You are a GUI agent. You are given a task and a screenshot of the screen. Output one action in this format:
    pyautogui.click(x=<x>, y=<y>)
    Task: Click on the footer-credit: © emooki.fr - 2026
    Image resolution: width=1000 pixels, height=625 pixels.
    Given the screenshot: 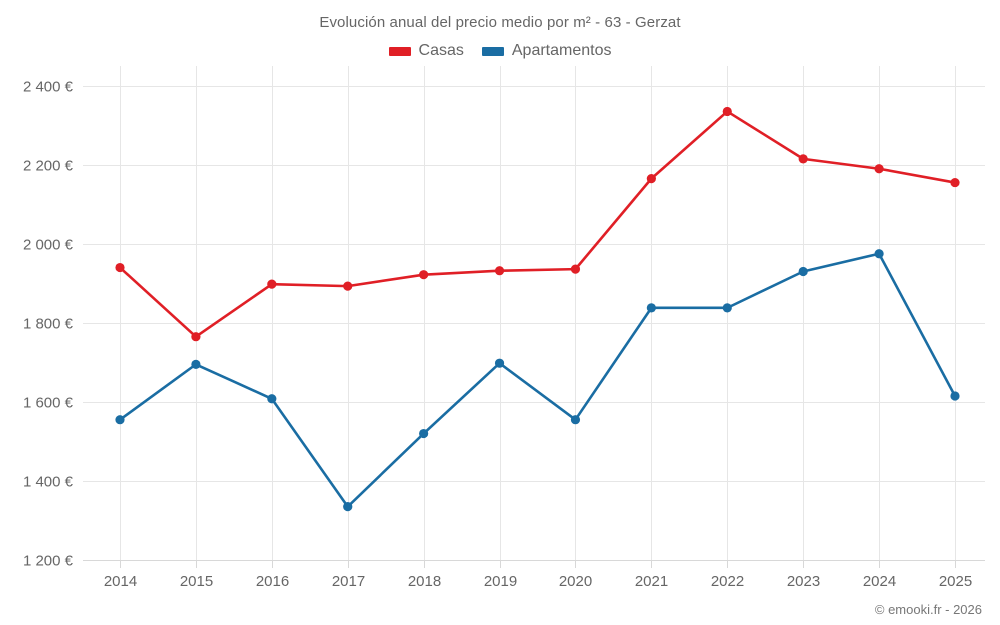 What is the action you would take?
    pyautogui.click(x=928, y=609)
    